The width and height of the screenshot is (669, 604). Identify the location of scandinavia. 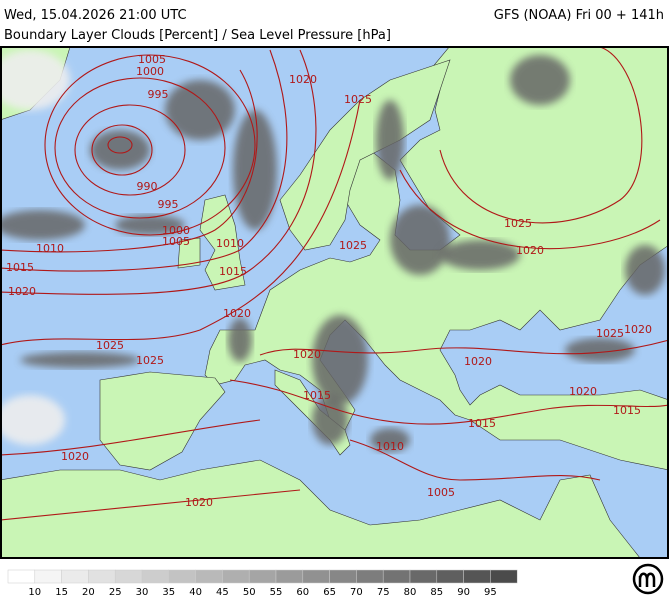
(365, 155).